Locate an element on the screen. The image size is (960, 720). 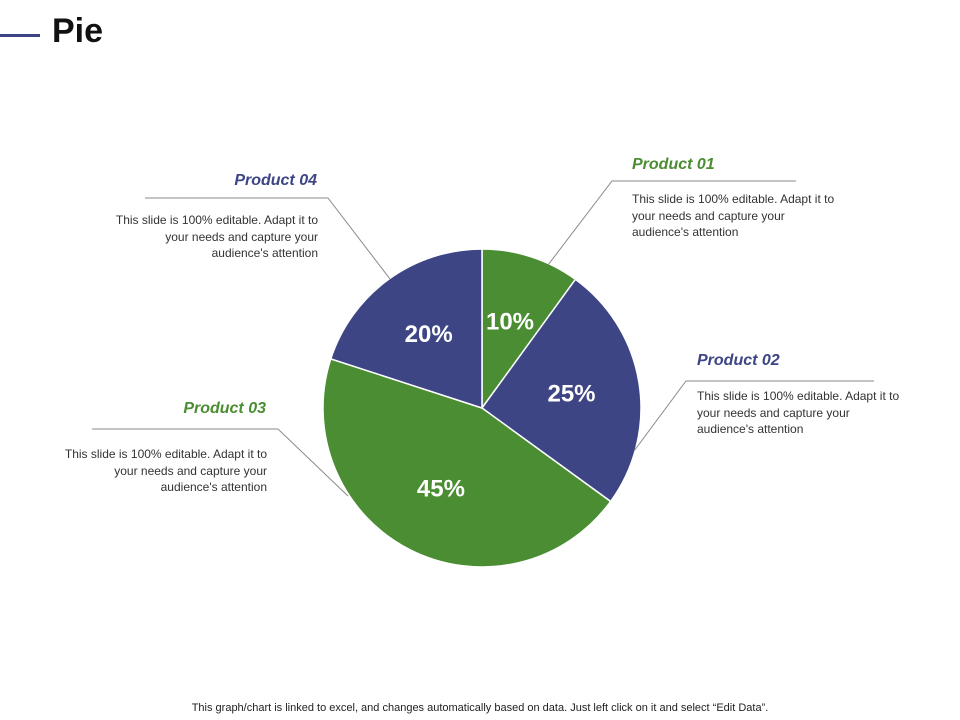
pie-slice-label-product-01: 10% is located at coordinates (510, 321).